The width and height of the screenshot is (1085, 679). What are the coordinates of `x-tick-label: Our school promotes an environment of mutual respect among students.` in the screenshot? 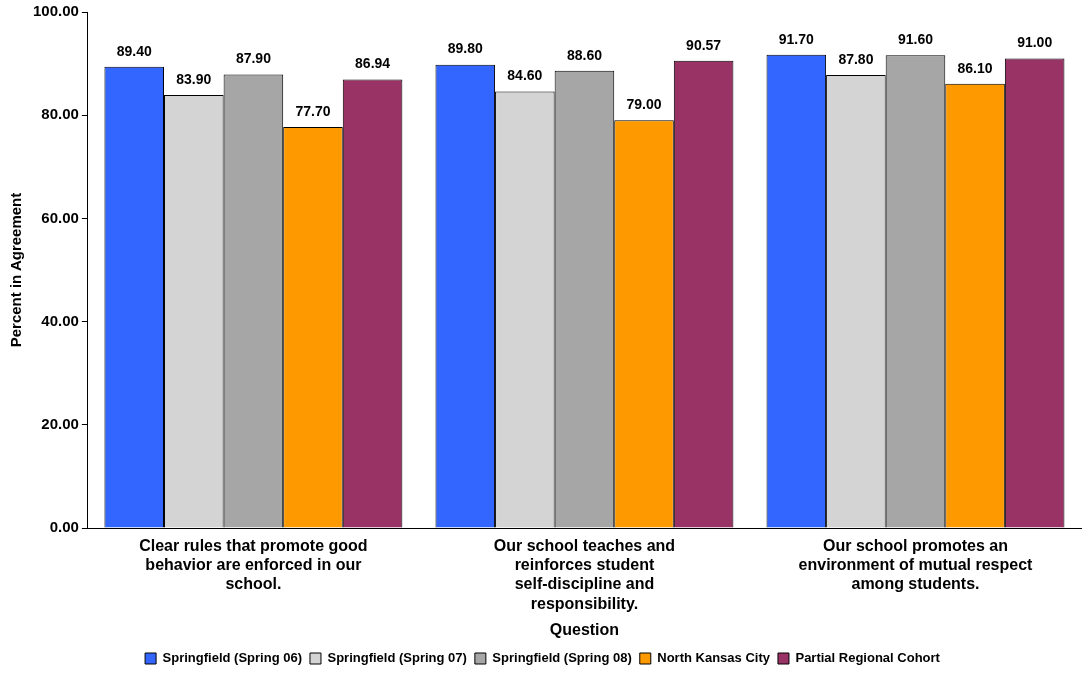 It's located at (916, 565).